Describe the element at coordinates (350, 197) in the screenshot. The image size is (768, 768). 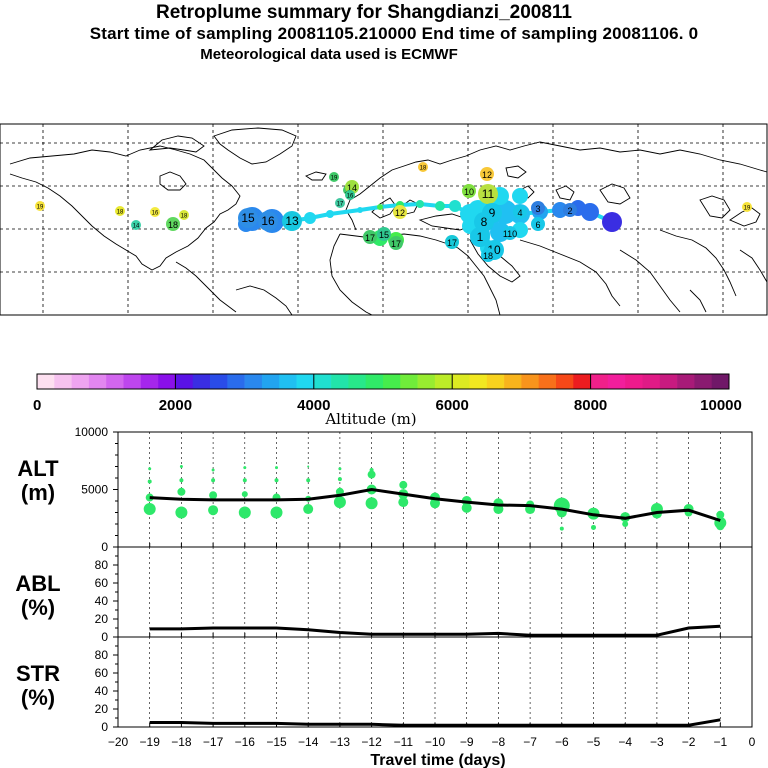
I see `map-cluster-label: 16` at that location.